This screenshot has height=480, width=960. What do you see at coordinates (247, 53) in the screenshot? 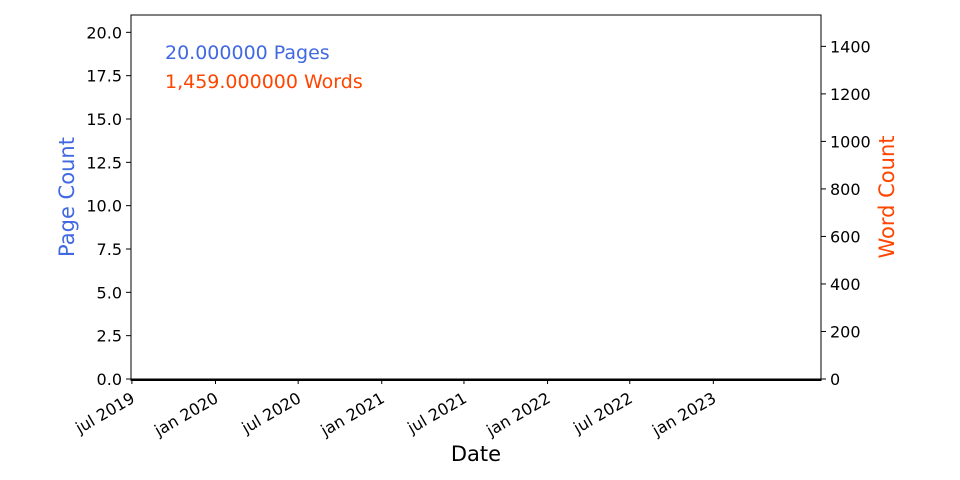
I see `page-count-annotation: 20.000000 Pages` at bounding box center [247, 53].